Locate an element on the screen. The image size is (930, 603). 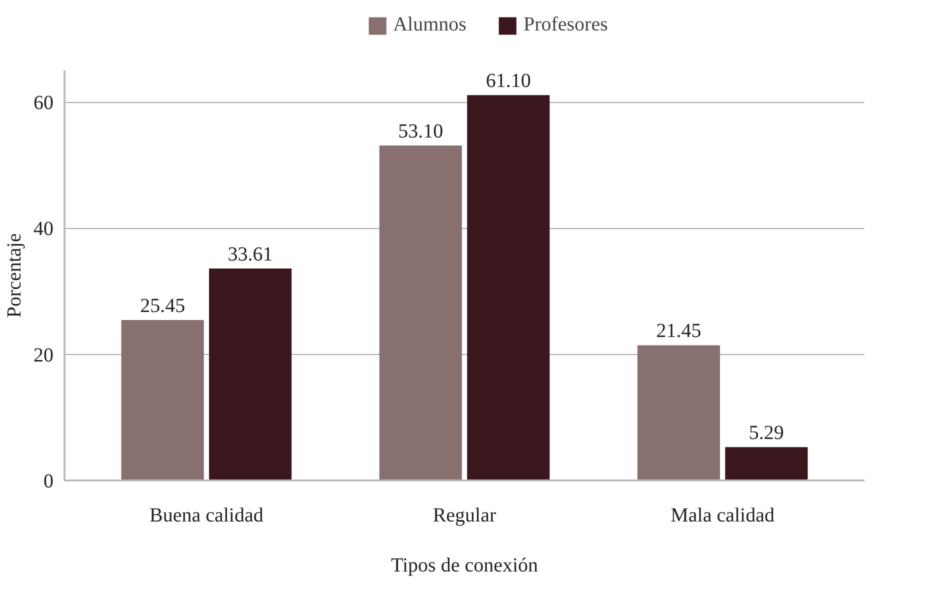
y-tick-label: 60 is located at coordinates (44, 103).